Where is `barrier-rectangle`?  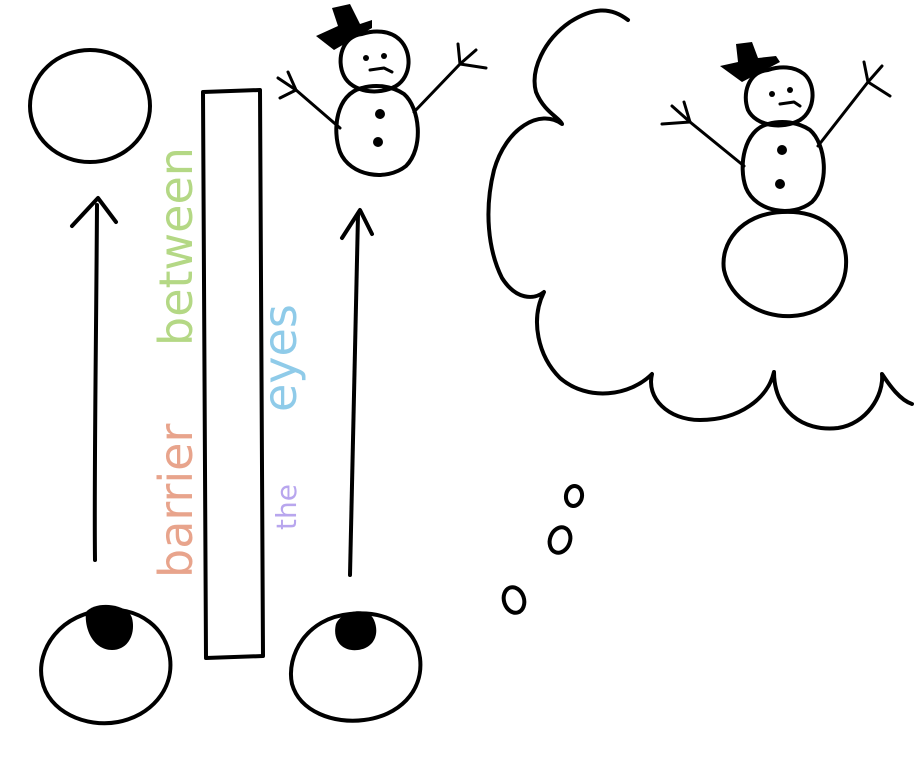
barrier-rectangle is located at coordinates (233, 374).